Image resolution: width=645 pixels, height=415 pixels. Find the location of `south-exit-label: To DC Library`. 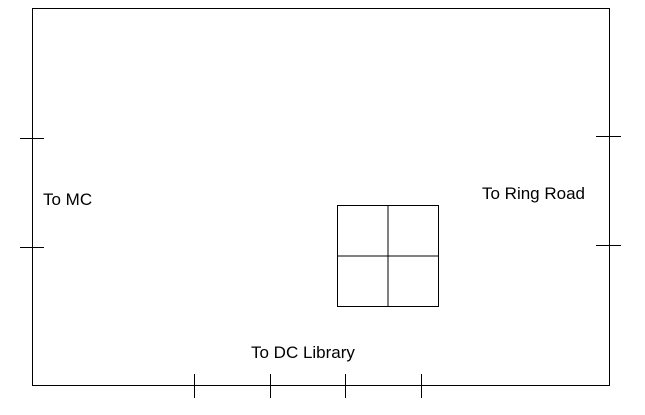

south-exit-label: To DC Library is located at coordinates (303, 352).